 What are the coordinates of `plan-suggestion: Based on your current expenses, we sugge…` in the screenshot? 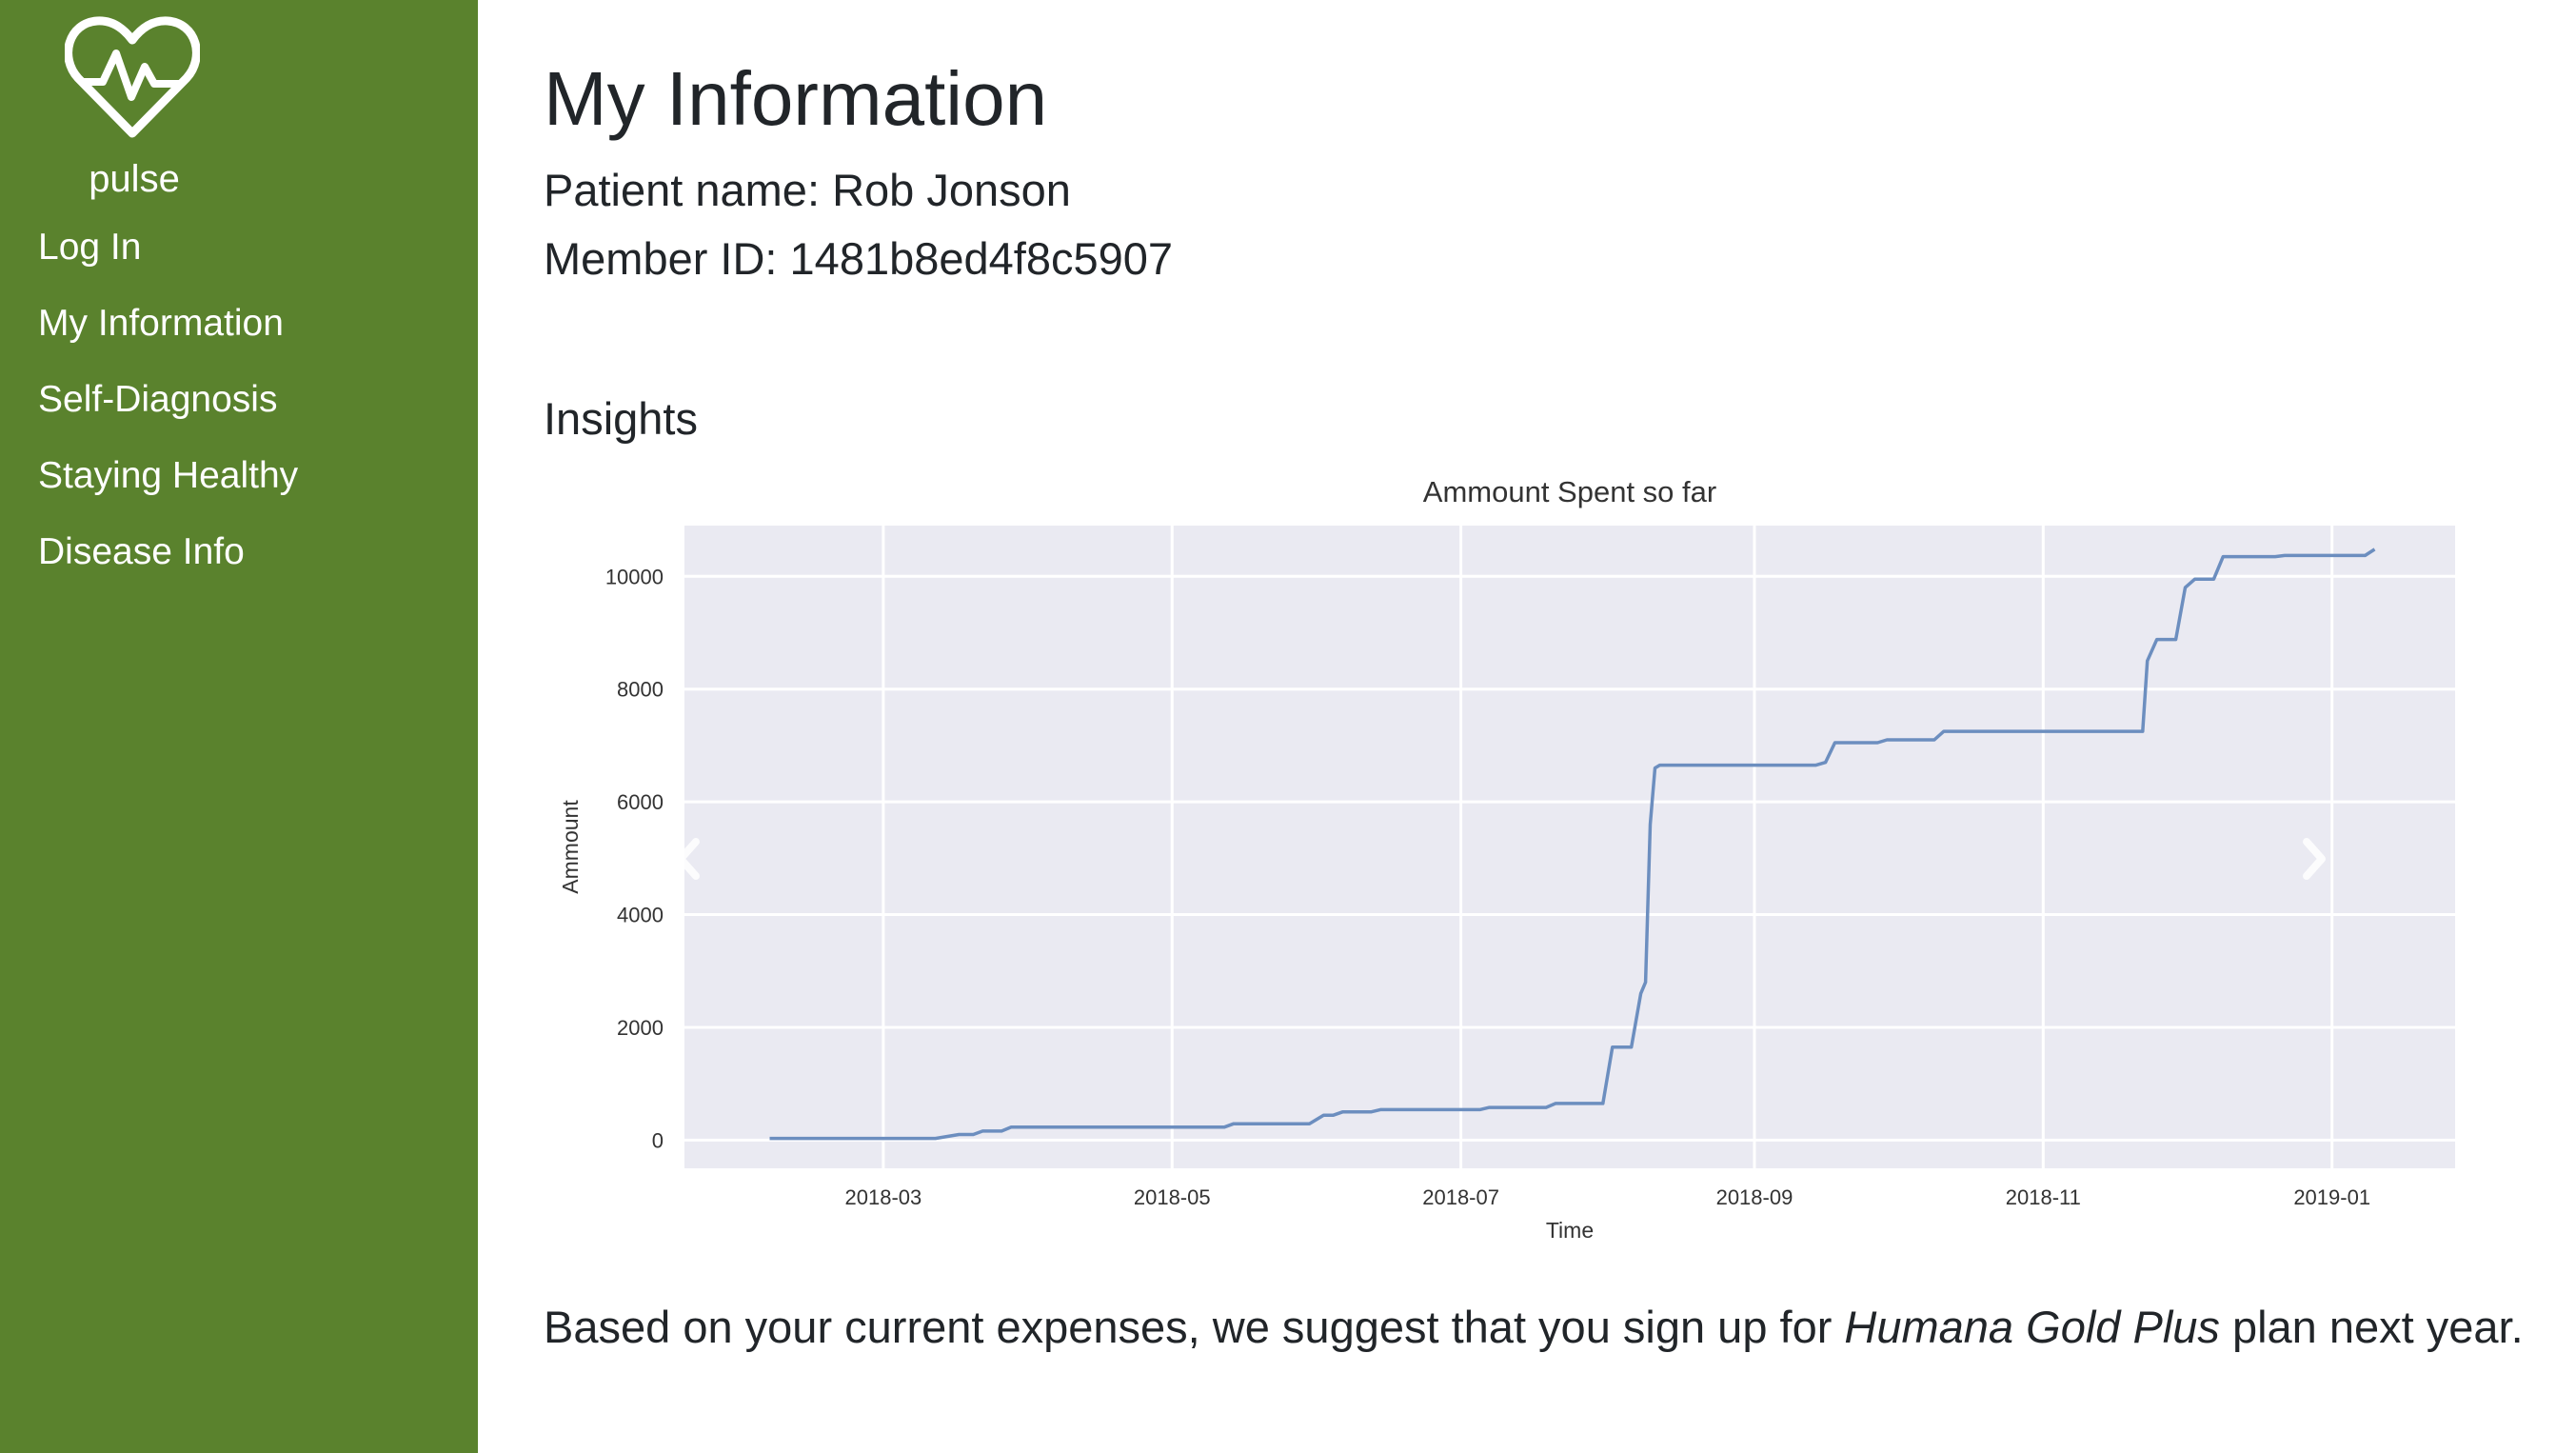 It's located at (1534, 1327).